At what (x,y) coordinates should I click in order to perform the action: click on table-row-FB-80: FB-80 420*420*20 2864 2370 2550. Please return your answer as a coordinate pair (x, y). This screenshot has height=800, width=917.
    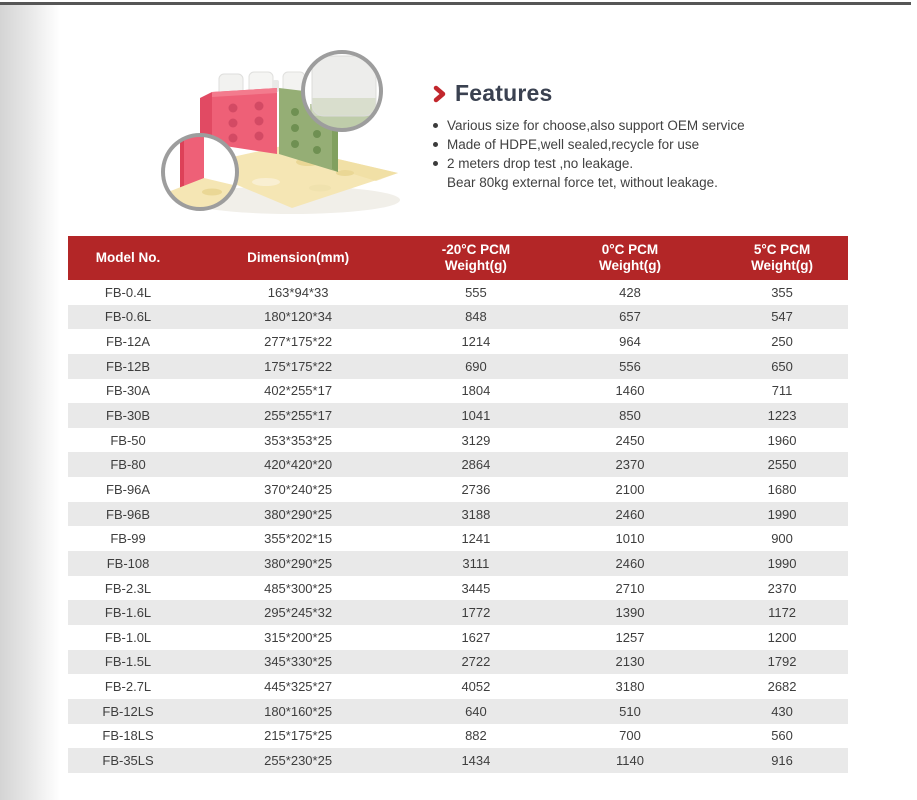
    Looking at the image, I should click on (458, 465).